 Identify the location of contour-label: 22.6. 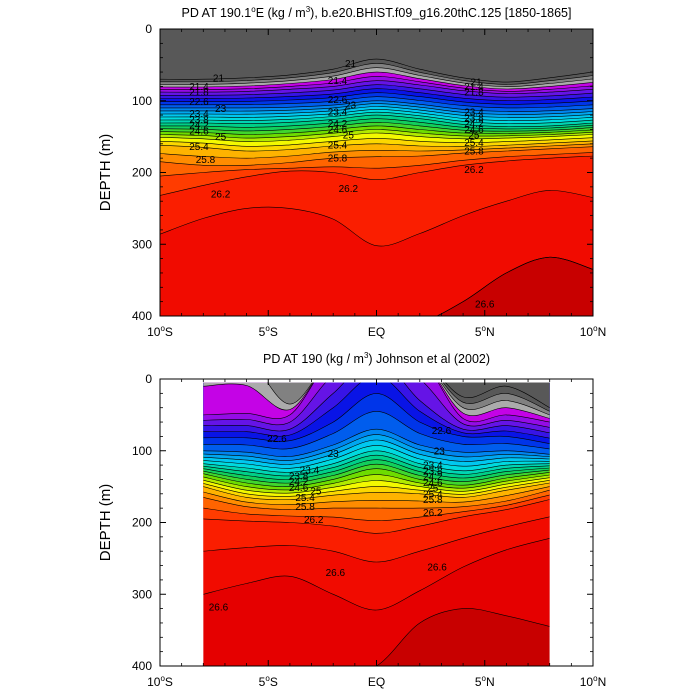
(442, 431).